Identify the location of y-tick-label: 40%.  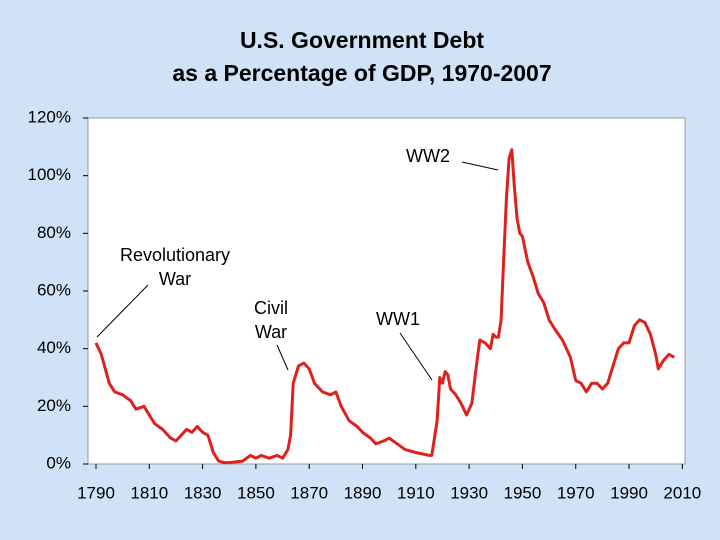
(54, 347).